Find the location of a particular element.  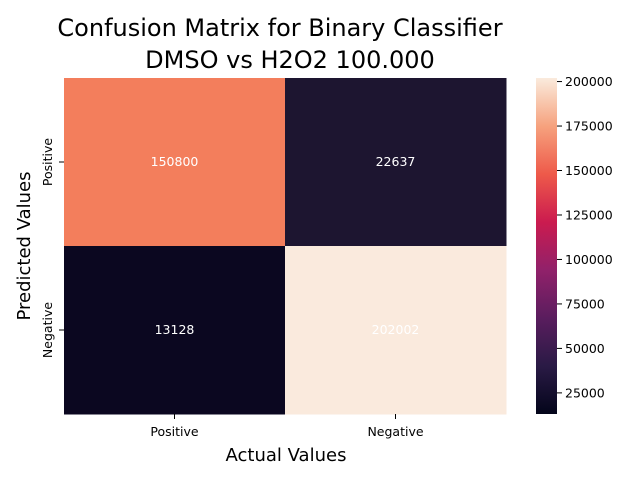

cell-value-label: 22637 is located at coordinates (396, 161).